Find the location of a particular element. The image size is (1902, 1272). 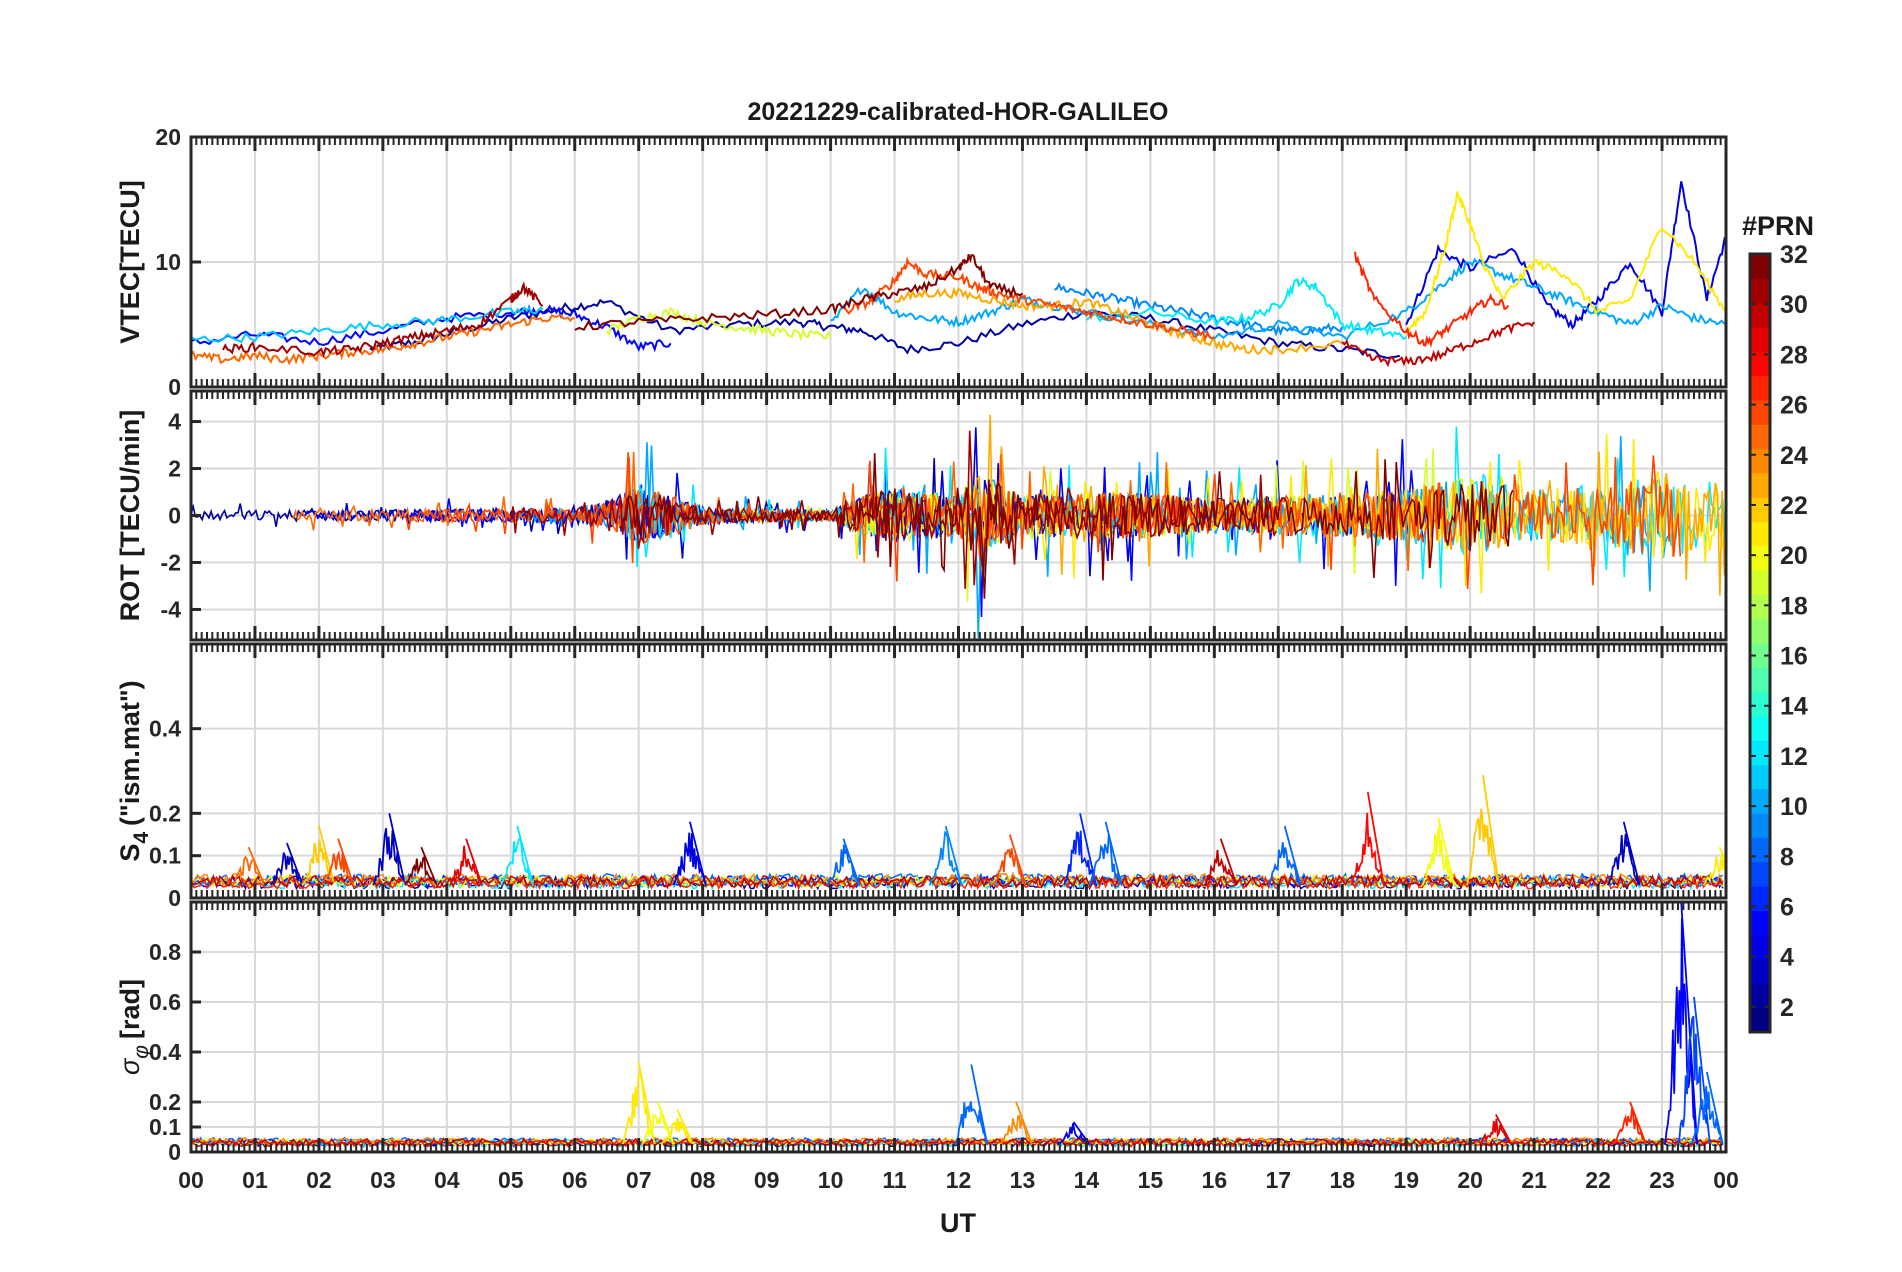

y-tick-label: -2 is located at coordinates (171, 562).